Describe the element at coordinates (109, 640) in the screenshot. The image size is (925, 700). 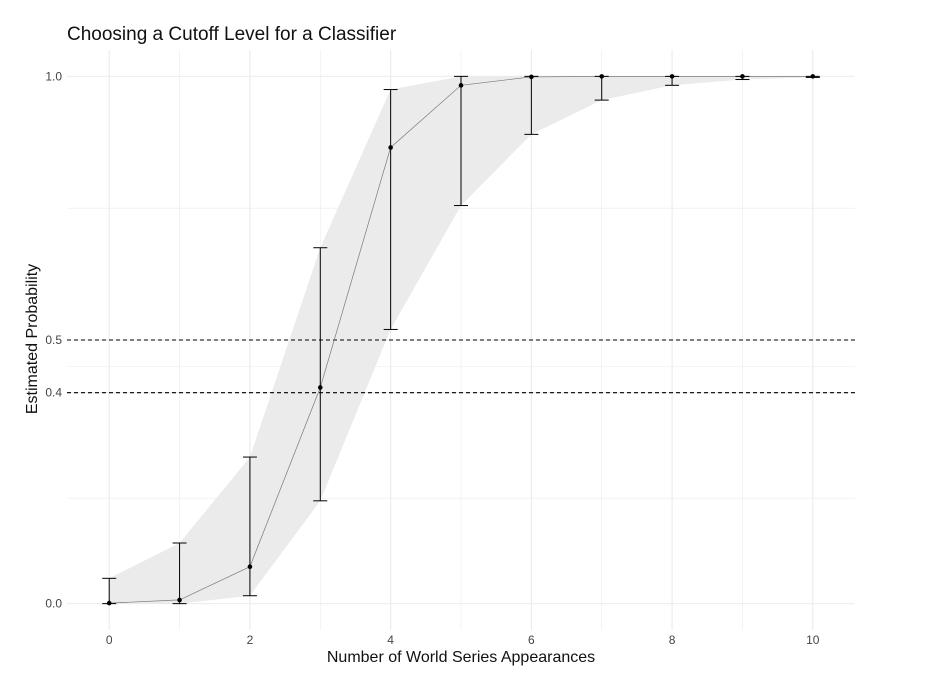
I see `x-tick-label: 0` at that location.